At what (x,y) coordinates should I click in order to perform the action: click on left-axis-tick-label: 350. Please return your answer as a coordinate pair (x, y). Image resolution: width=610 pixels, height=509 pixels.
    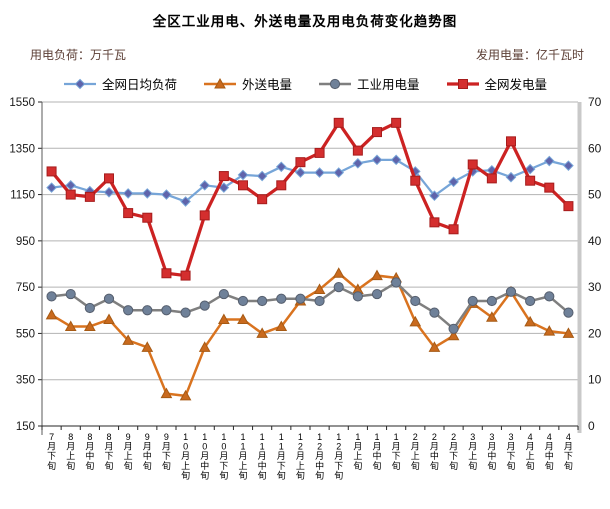
    Looking at the image, I should click on (25, 381).